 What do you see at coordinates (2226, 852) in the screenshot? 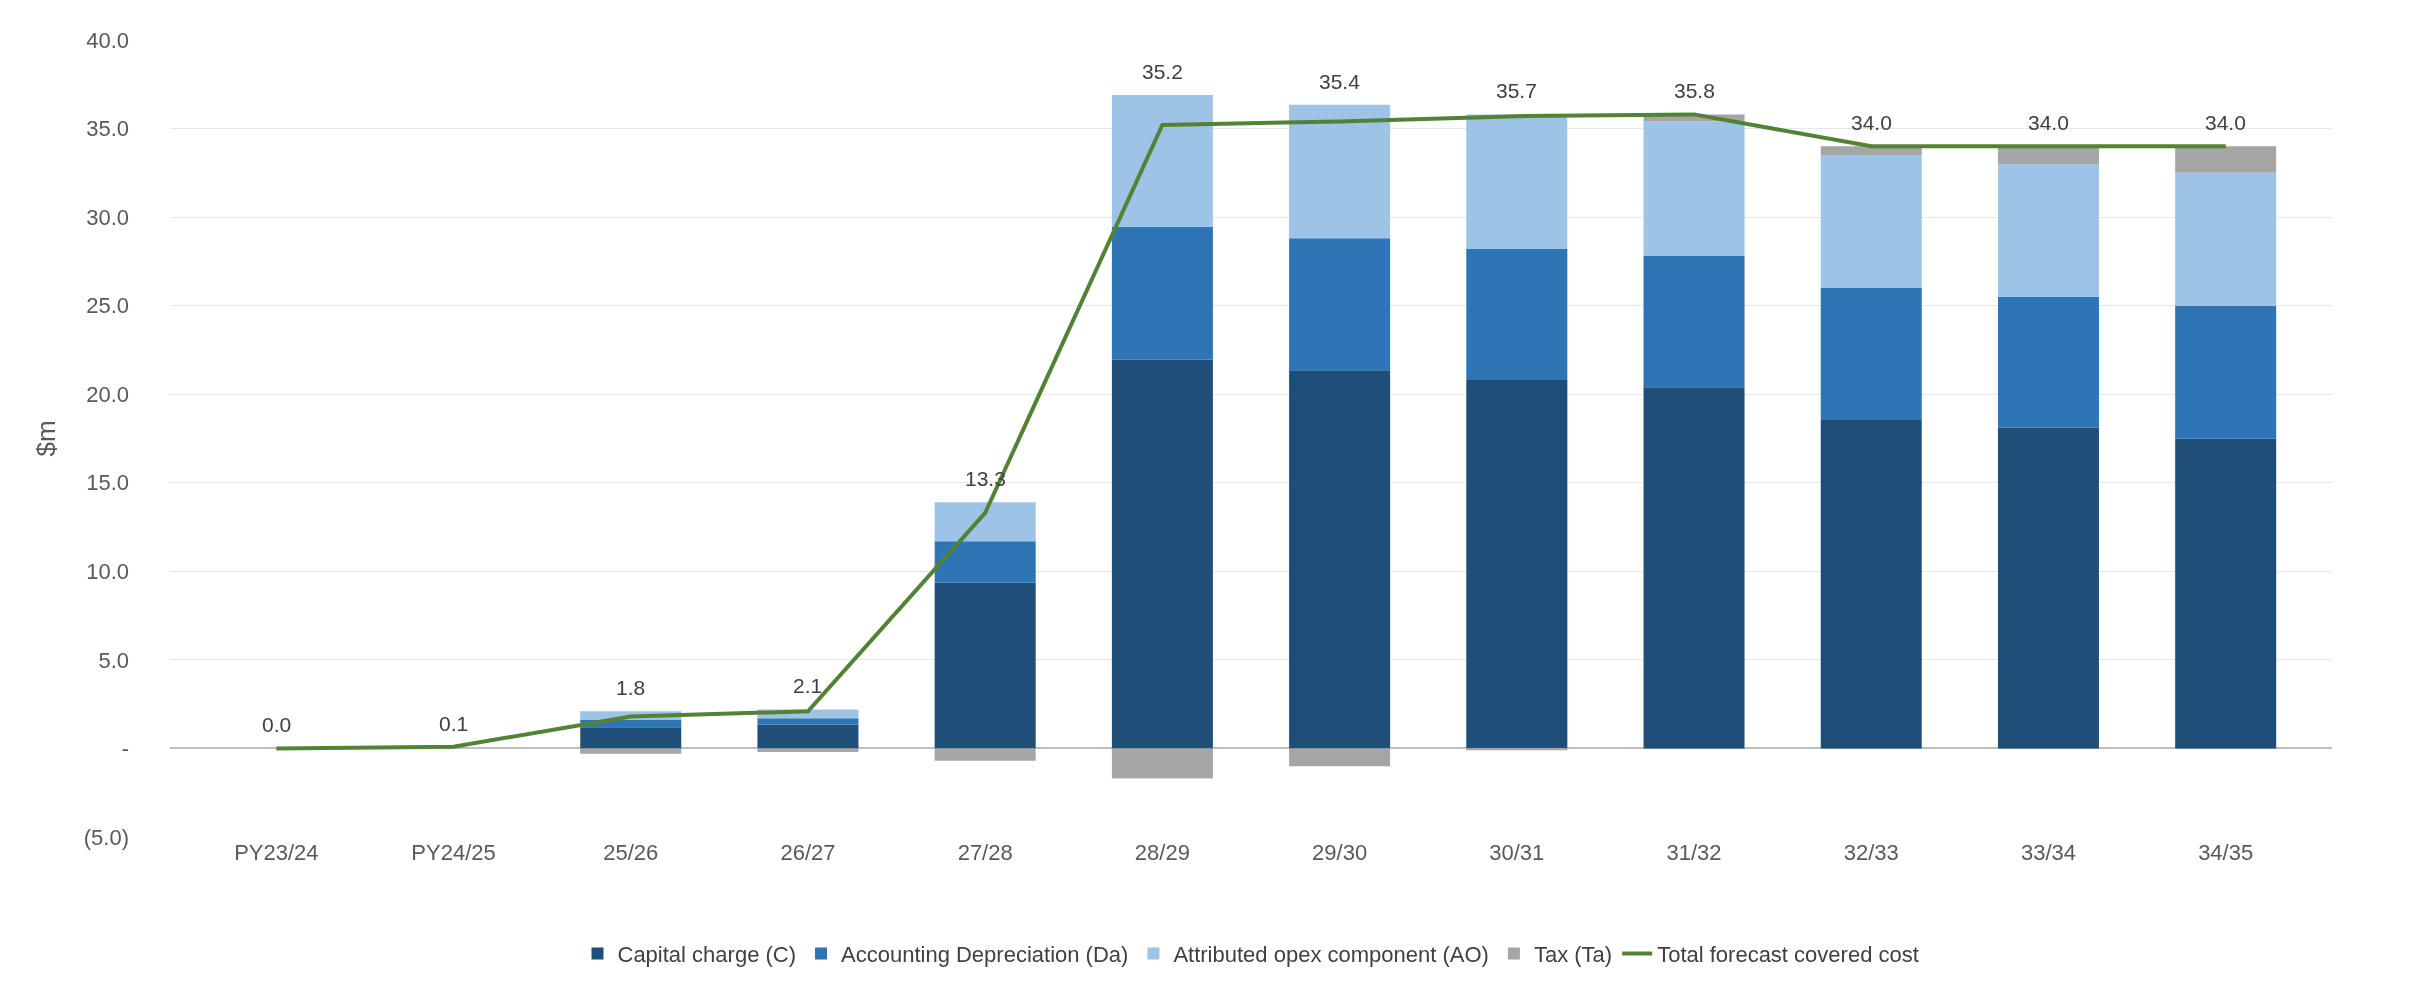
I see `x-tick-label: 34/35` at bounding box center [2226, 852].